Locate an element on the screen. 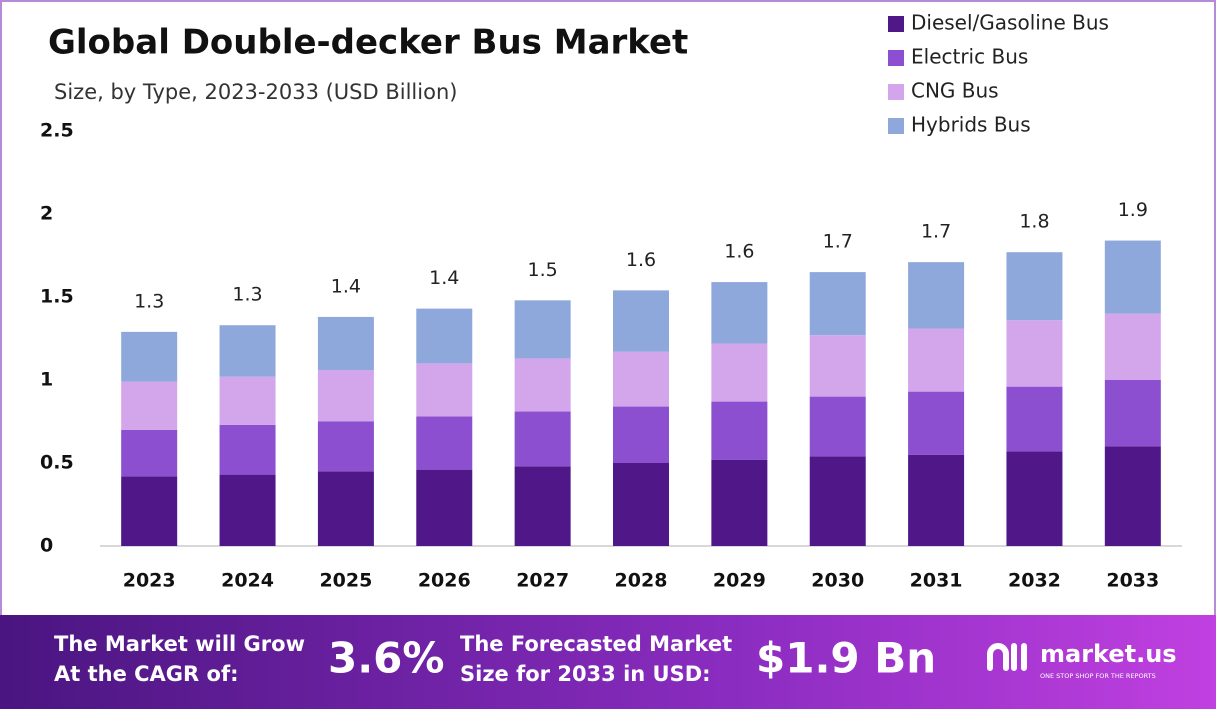 The height and width of the screenshot is (709, 1216). y-tick-label: 2 is located at coordinates (46, 214).